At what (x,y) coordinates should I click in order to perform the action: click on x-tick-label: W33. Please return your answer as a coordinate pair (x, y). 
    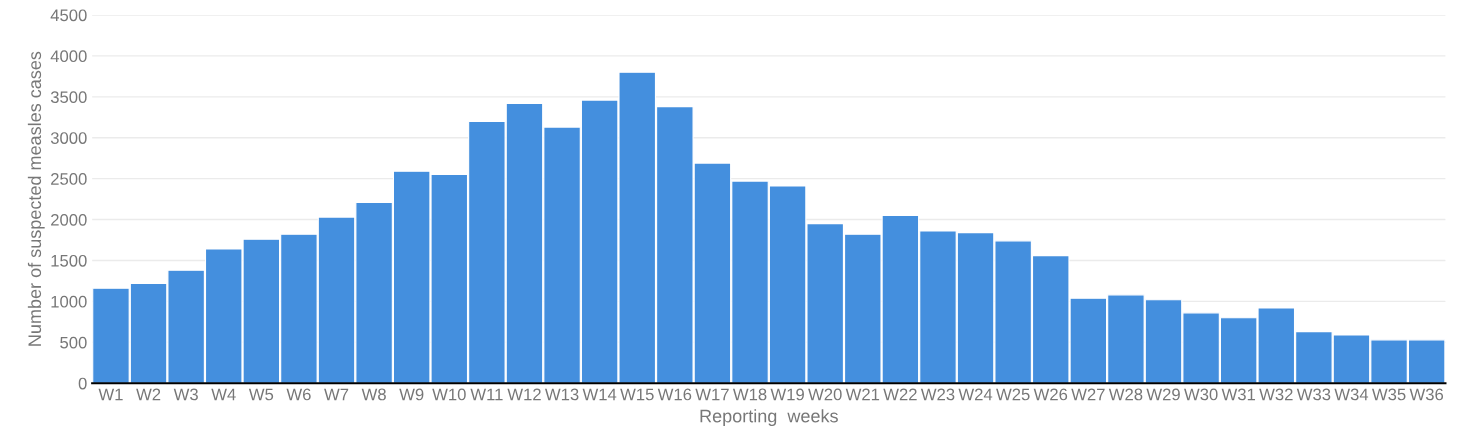
    Looking at the image, I should click on (1313, 394).